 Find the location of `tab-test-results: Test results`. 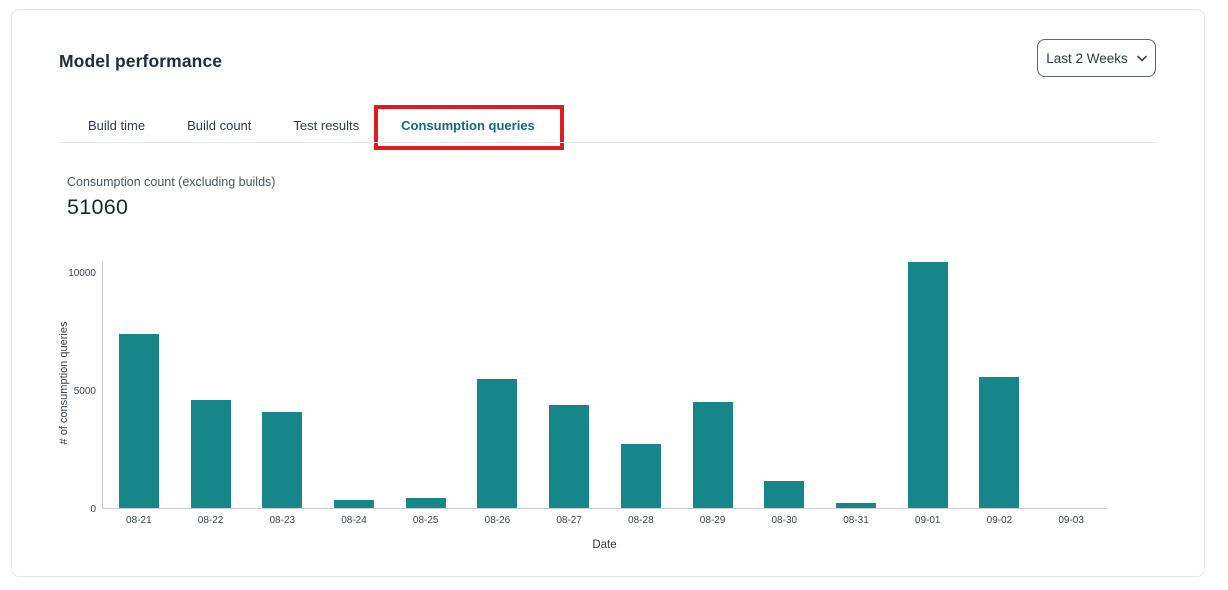

tab-test-results: Test results is located at coordinates (326, 125).